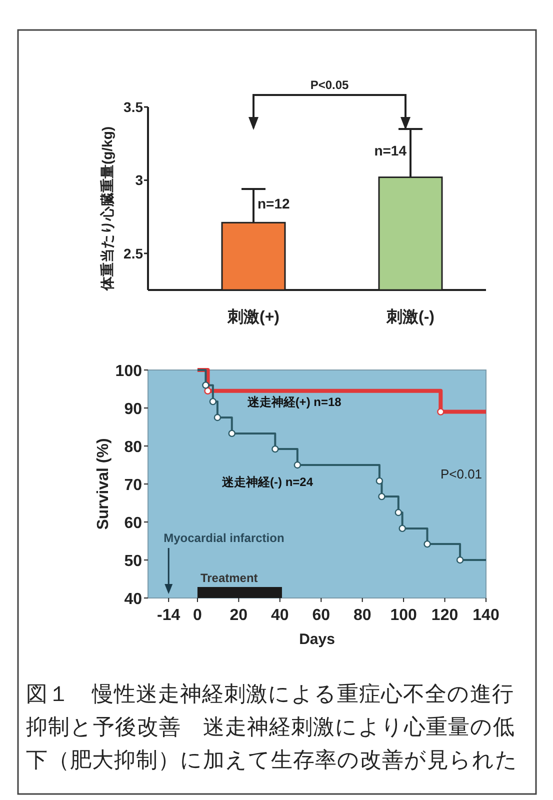 The image size is (553, 800). What do you see at coordinates (317, 639) in the screenshot?
I see `x-axis-title: Days` at bounding box center [317, 639].